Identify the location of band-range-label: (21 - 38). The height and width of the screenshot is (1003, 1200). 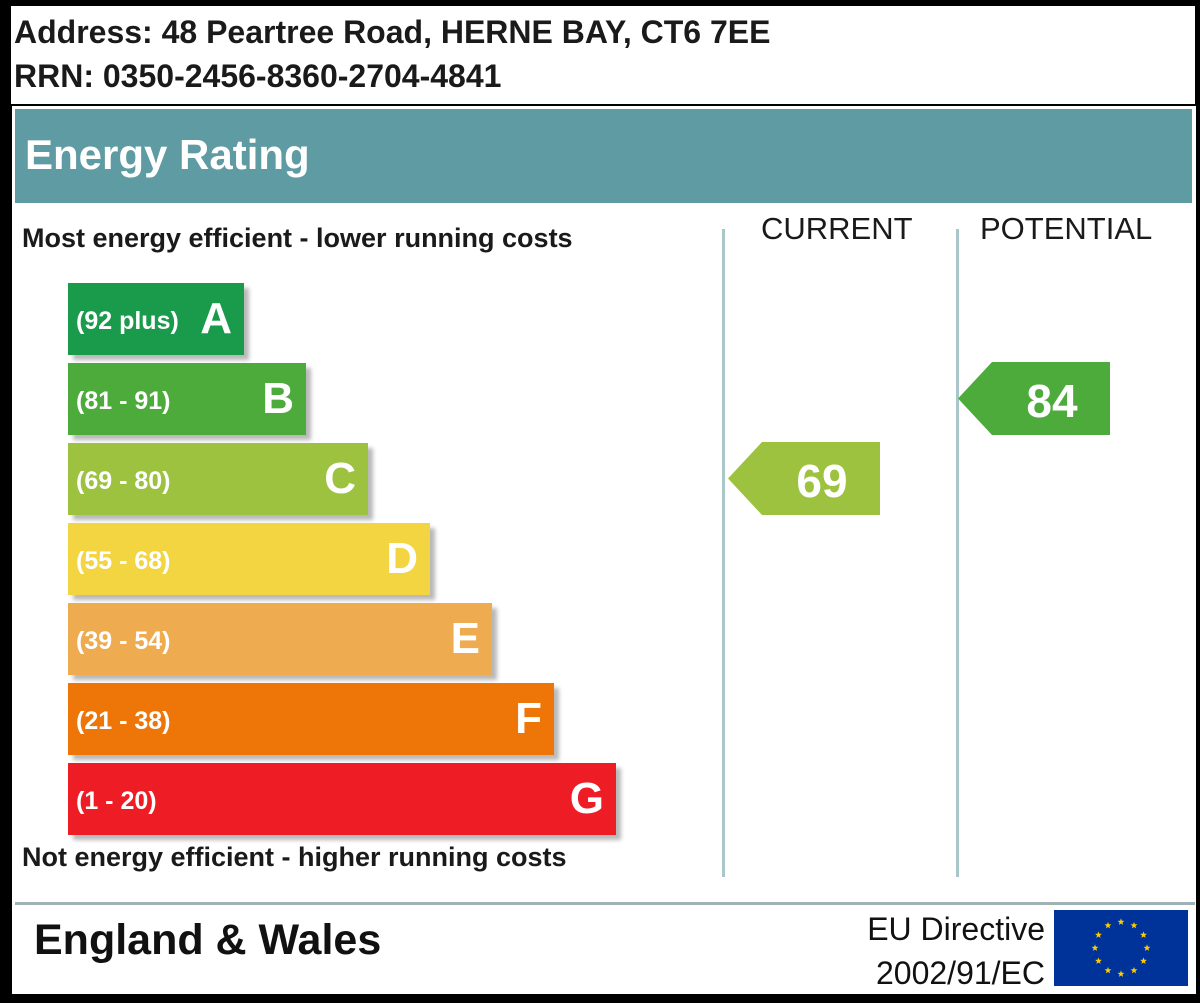
(123, 721).